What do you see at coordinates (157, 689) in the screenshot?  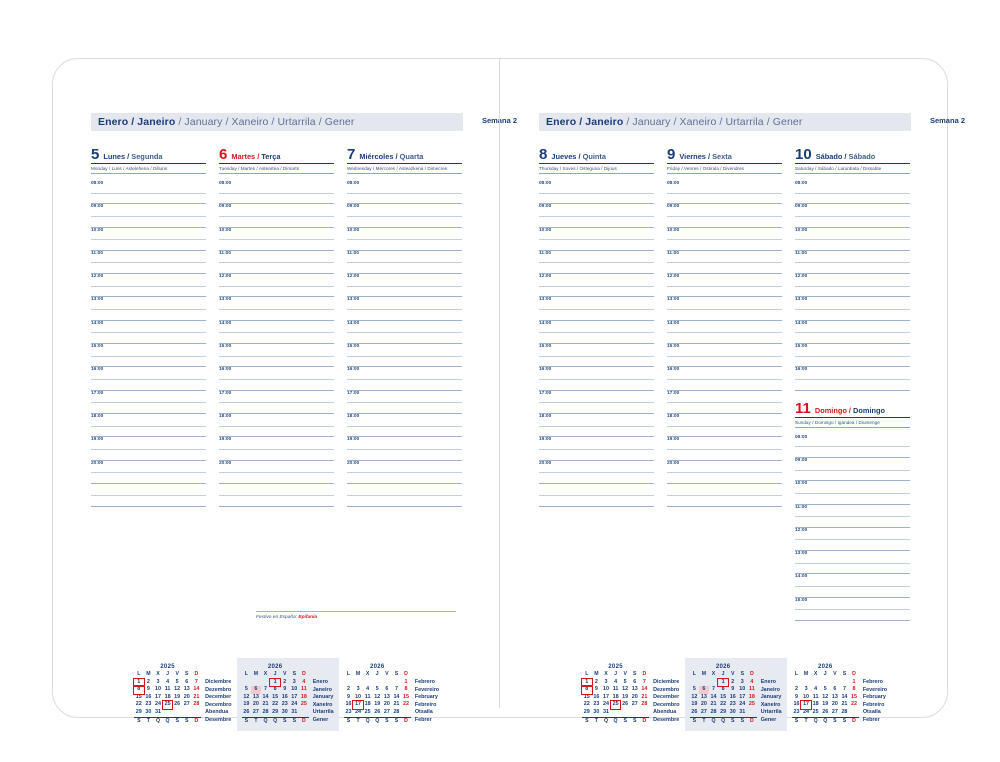 I see `calendar-day-cell: 10` at bounding box center [157, 689].